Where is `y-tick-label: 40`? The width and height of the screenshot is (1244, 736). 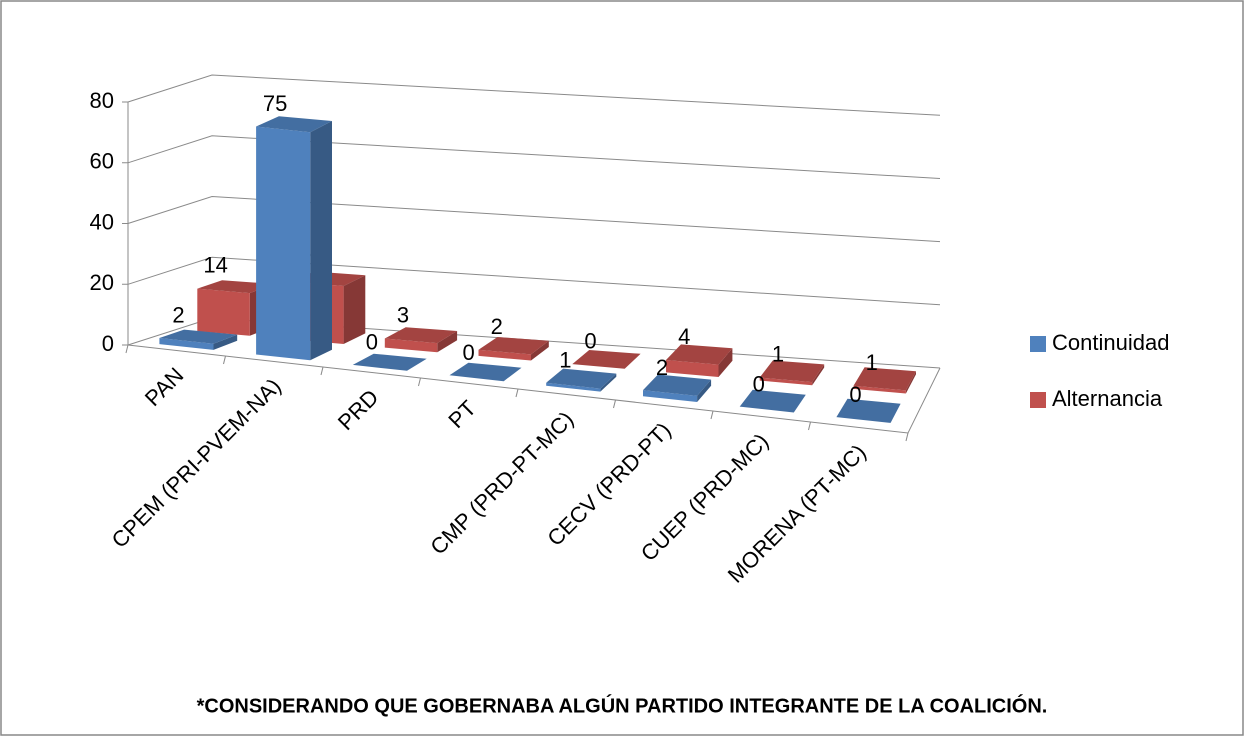 y-tick-label: 40 is located at coordinates (102, 221).